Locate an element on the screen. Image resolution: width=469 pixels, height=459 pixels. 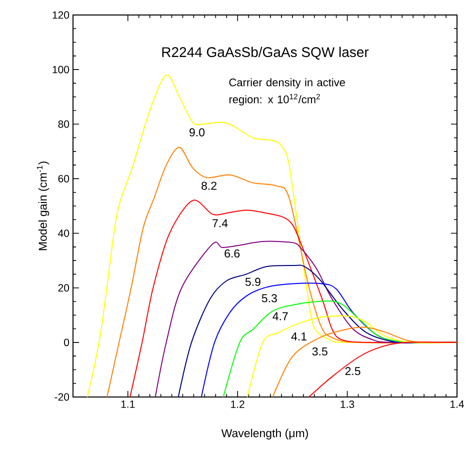
series-label: 2.5 is located at coordinates (352, 371).